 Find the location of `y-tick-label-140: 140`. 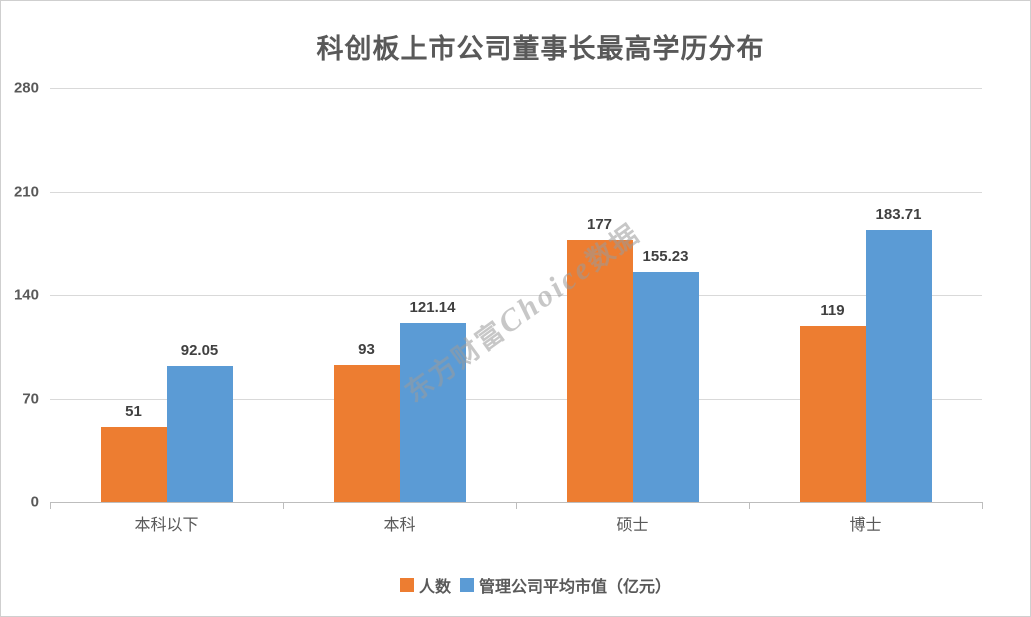

y-tick-label-140: 140 is located at coordinates (26, 295).